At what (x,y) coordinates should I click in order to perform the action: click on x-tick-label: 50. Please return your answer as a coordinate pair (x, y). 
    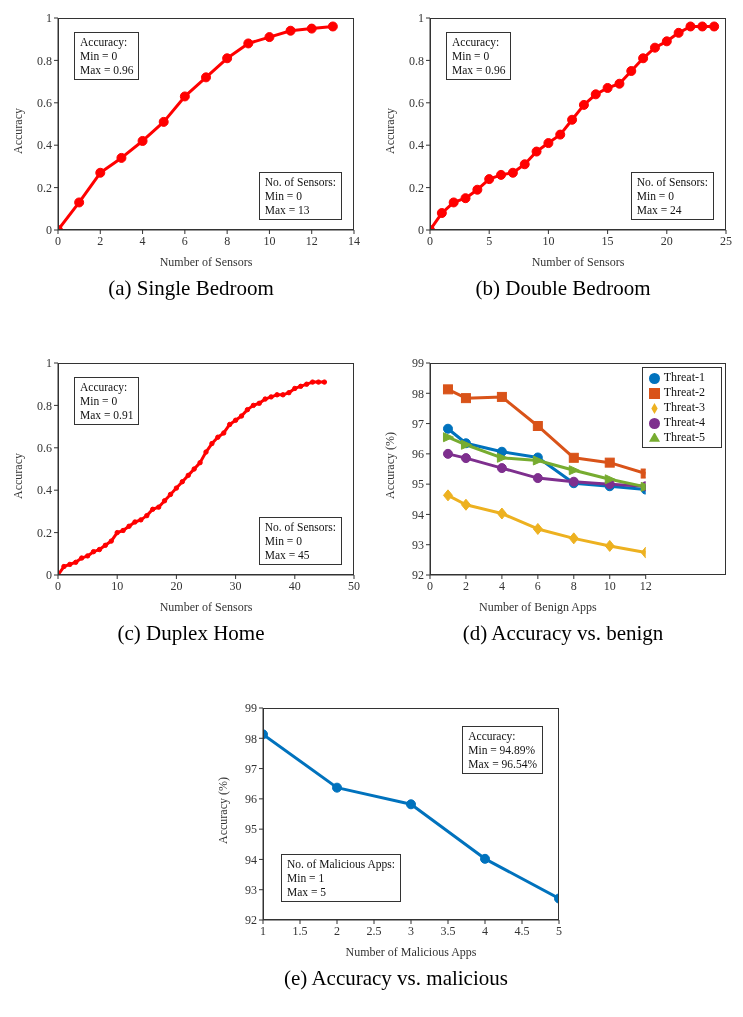
    Looking at the image, I should click on (354, 585).